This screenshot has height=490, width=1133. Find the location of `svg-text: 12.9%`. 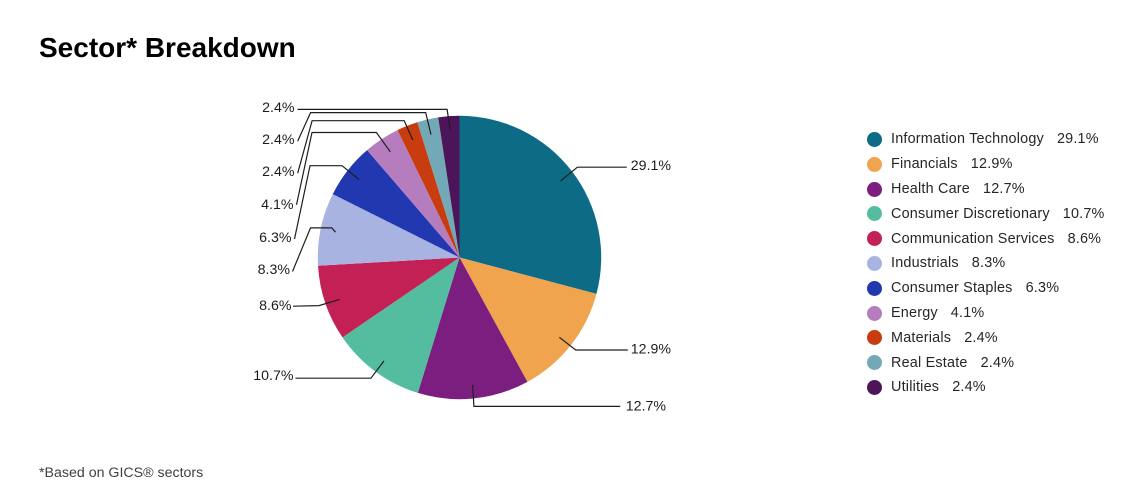

svg-text: 12.9% is located at coordinates (651, 350).